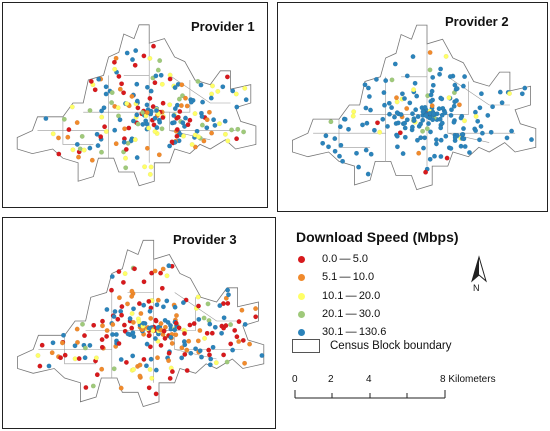 The image size is (550, 431). Describe the element at coordinates (301, 296) in the screenshot. I see `legend-dot` at that location.